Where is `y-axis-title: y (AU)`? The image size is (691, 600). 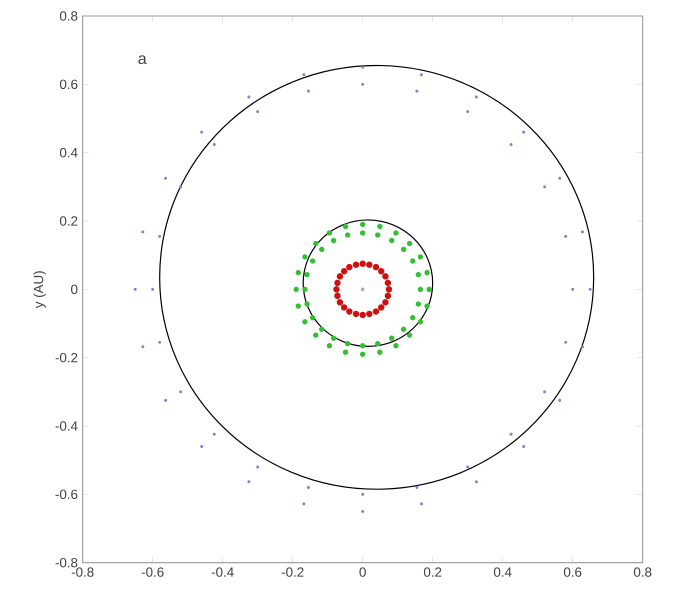 y-axis-title: y (AU) is located at coordinates (39, 289).